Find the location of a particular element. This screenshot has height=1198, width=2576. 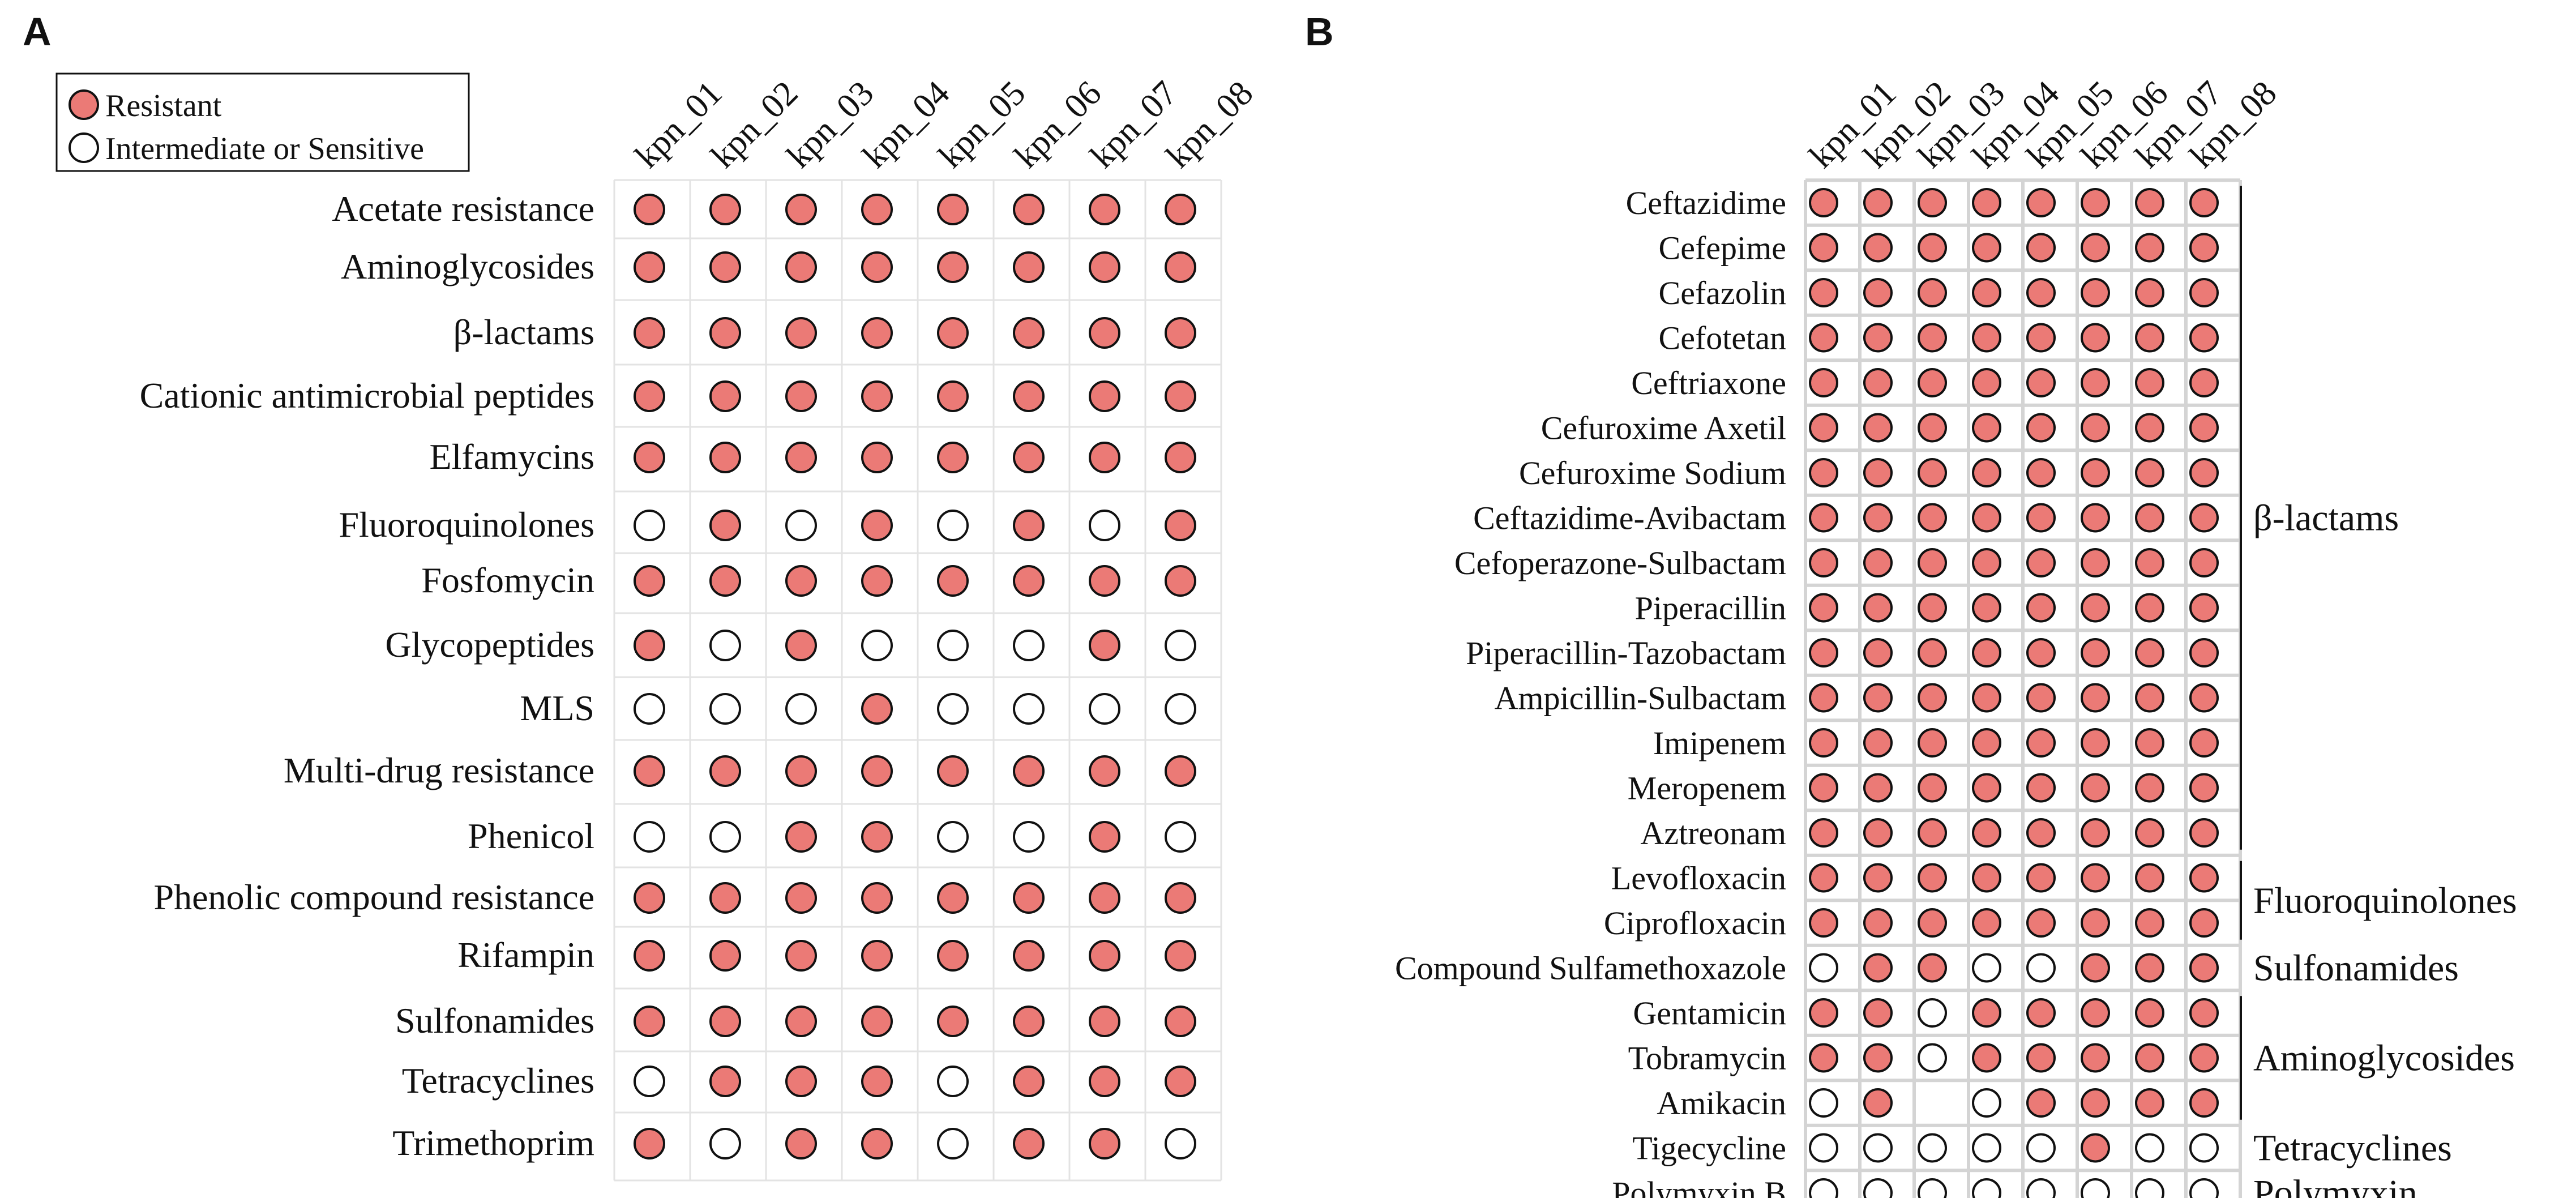

row-label: Levofloxacin is located at coordinates (1698, 878).